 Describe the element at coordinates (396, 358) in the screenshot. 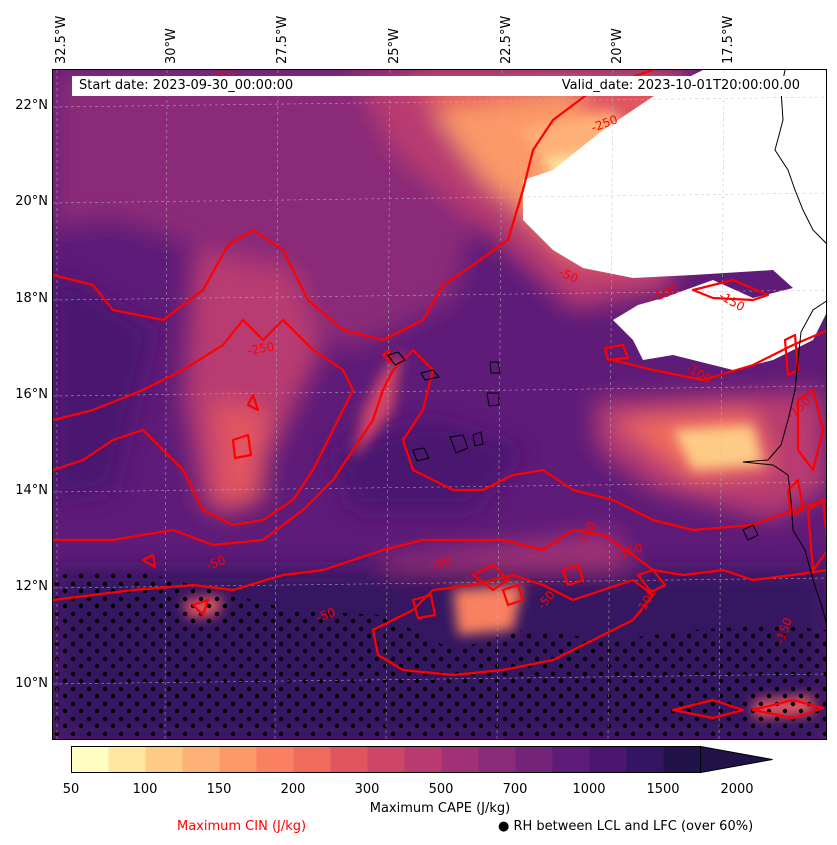

I see `island-santo-antao` at that location.